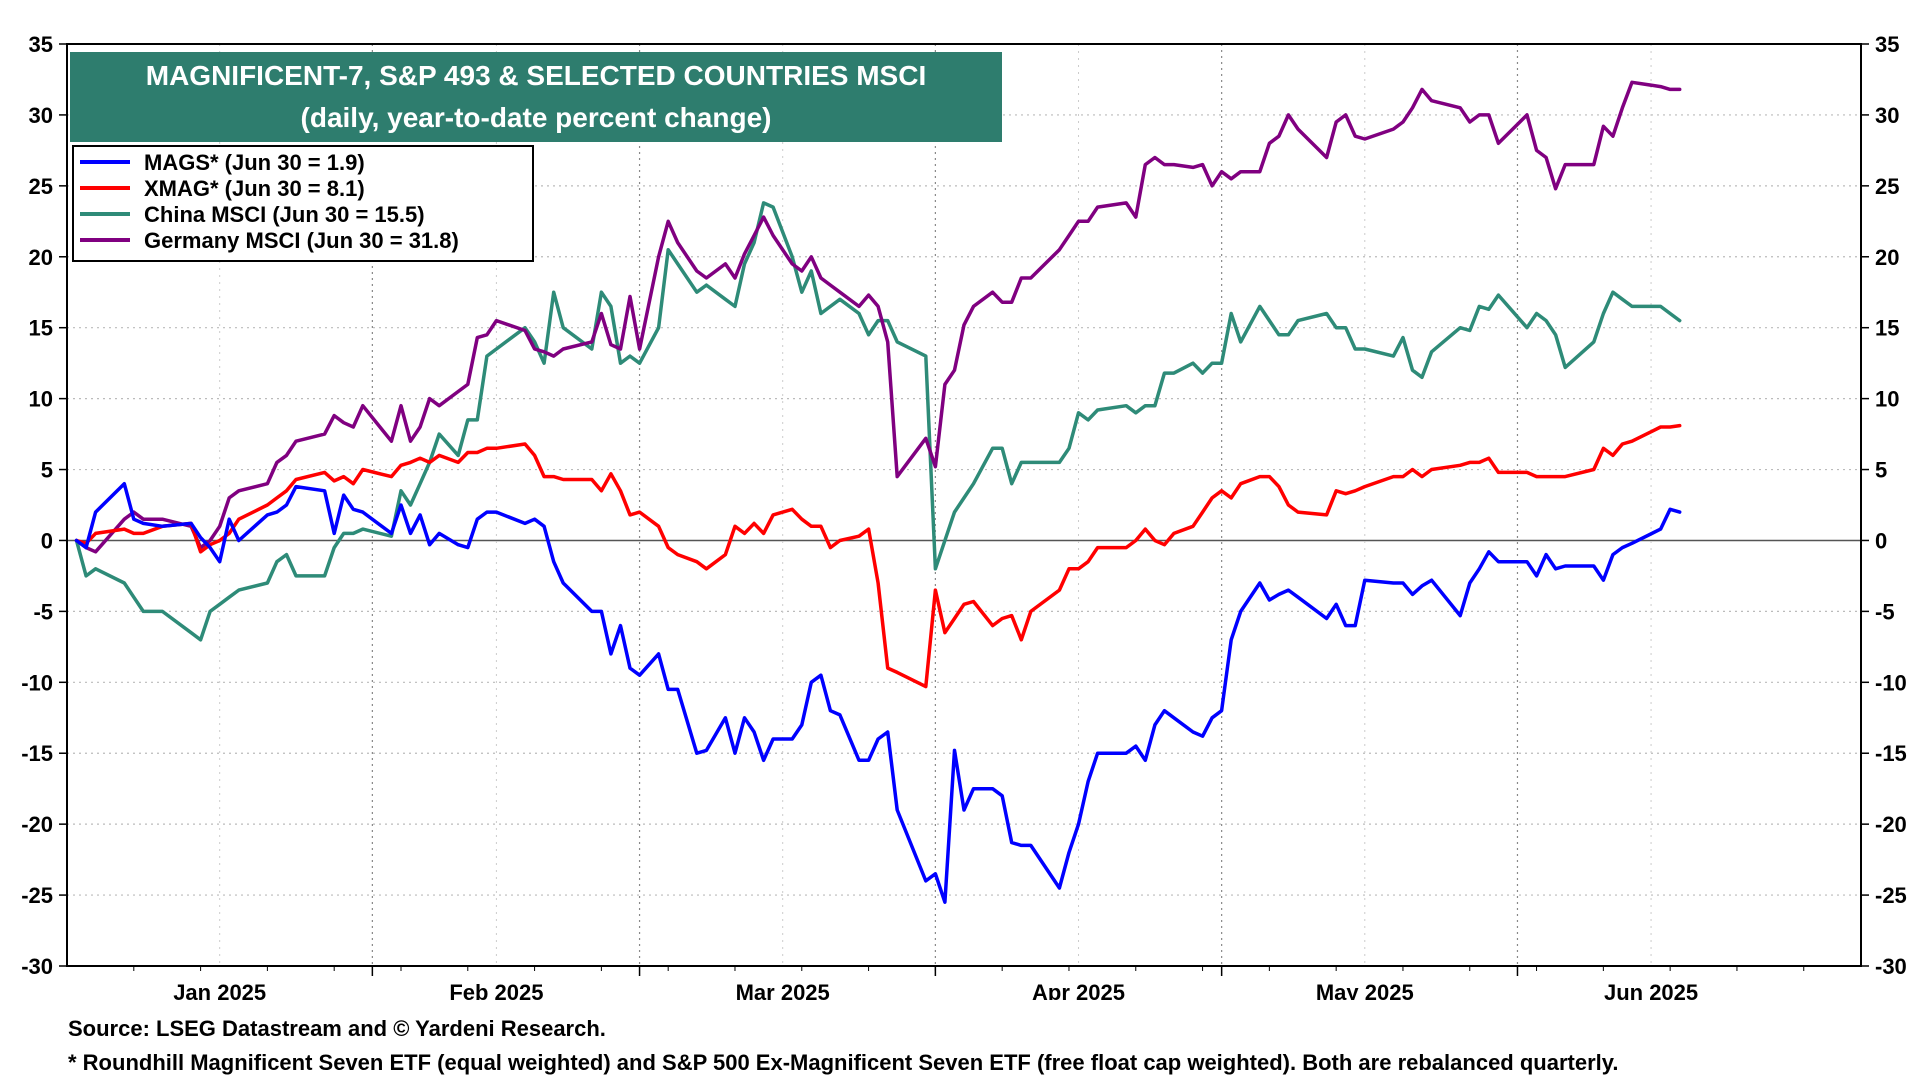  Describe the element at coordinates (1891, 682) in the screenshot. I see `y-tick-label-right: -10` at that location.